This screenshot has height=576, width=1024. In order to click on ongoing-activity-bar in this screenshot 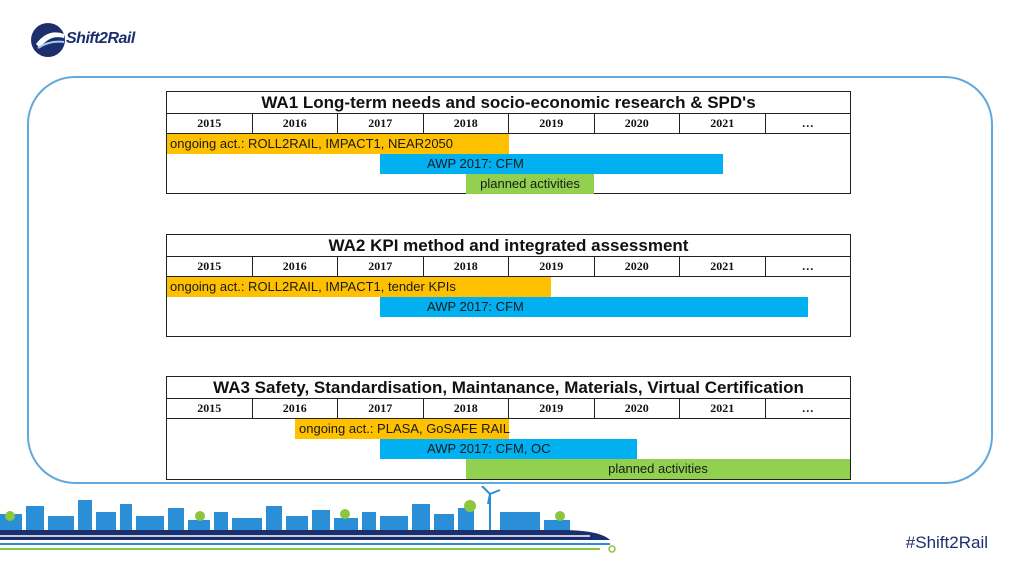, I will do `click(402, 429)`.